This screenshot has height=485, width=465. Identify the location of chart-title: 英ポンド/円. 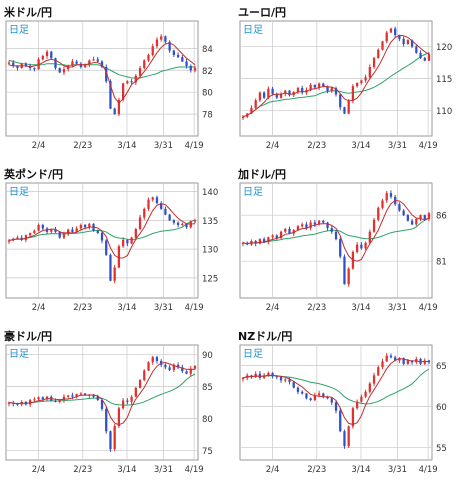
(34, 174).